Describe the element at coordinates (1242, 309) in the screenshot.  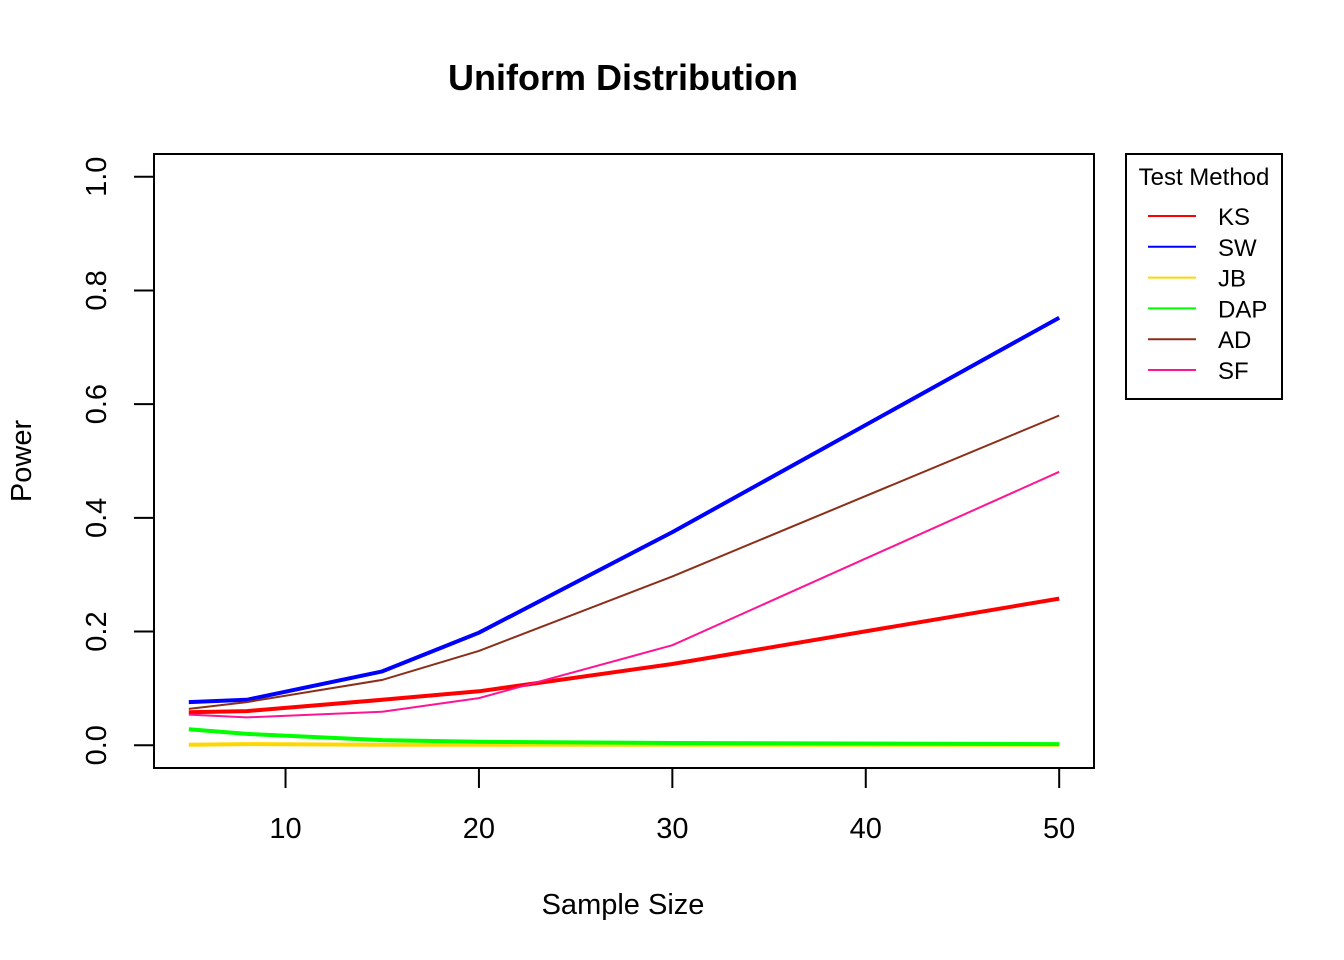
I see `legend-label-dap: DAP` at that location.